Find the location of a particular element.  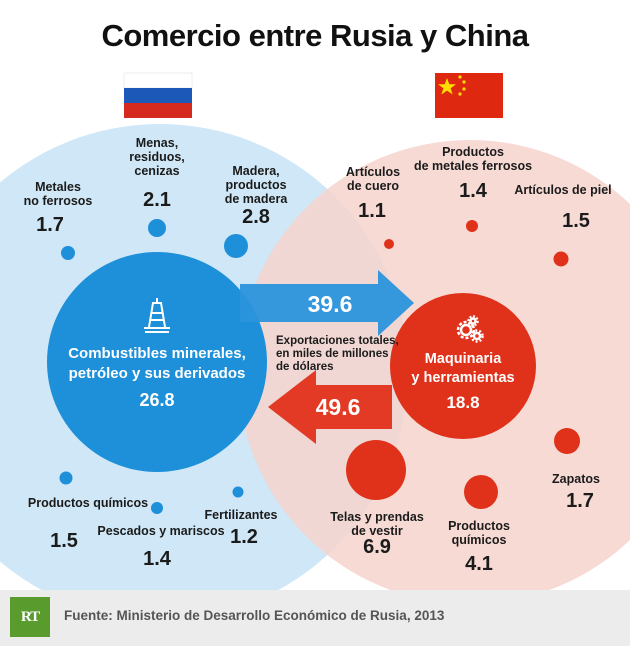

rt-logo: RT is located at coordinates (30, 617).